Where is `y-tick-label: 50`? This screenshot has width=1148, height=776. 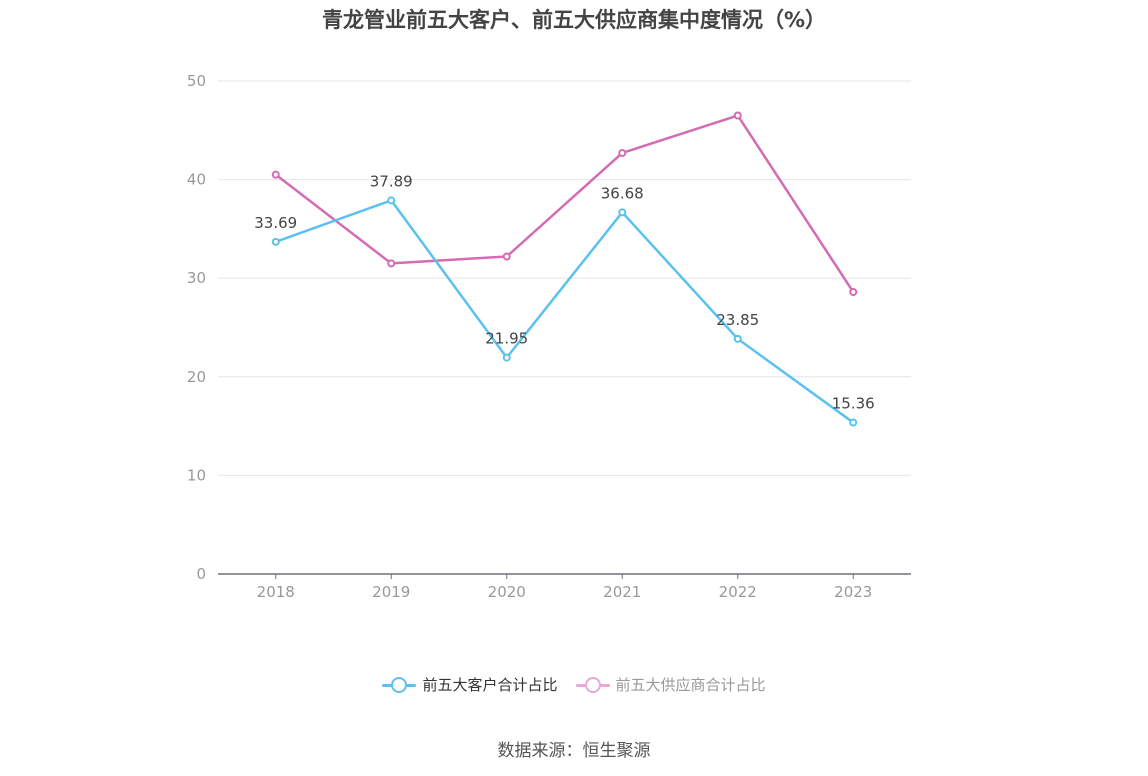
y-tick-label: 50 is located at coordinates (196, 81).